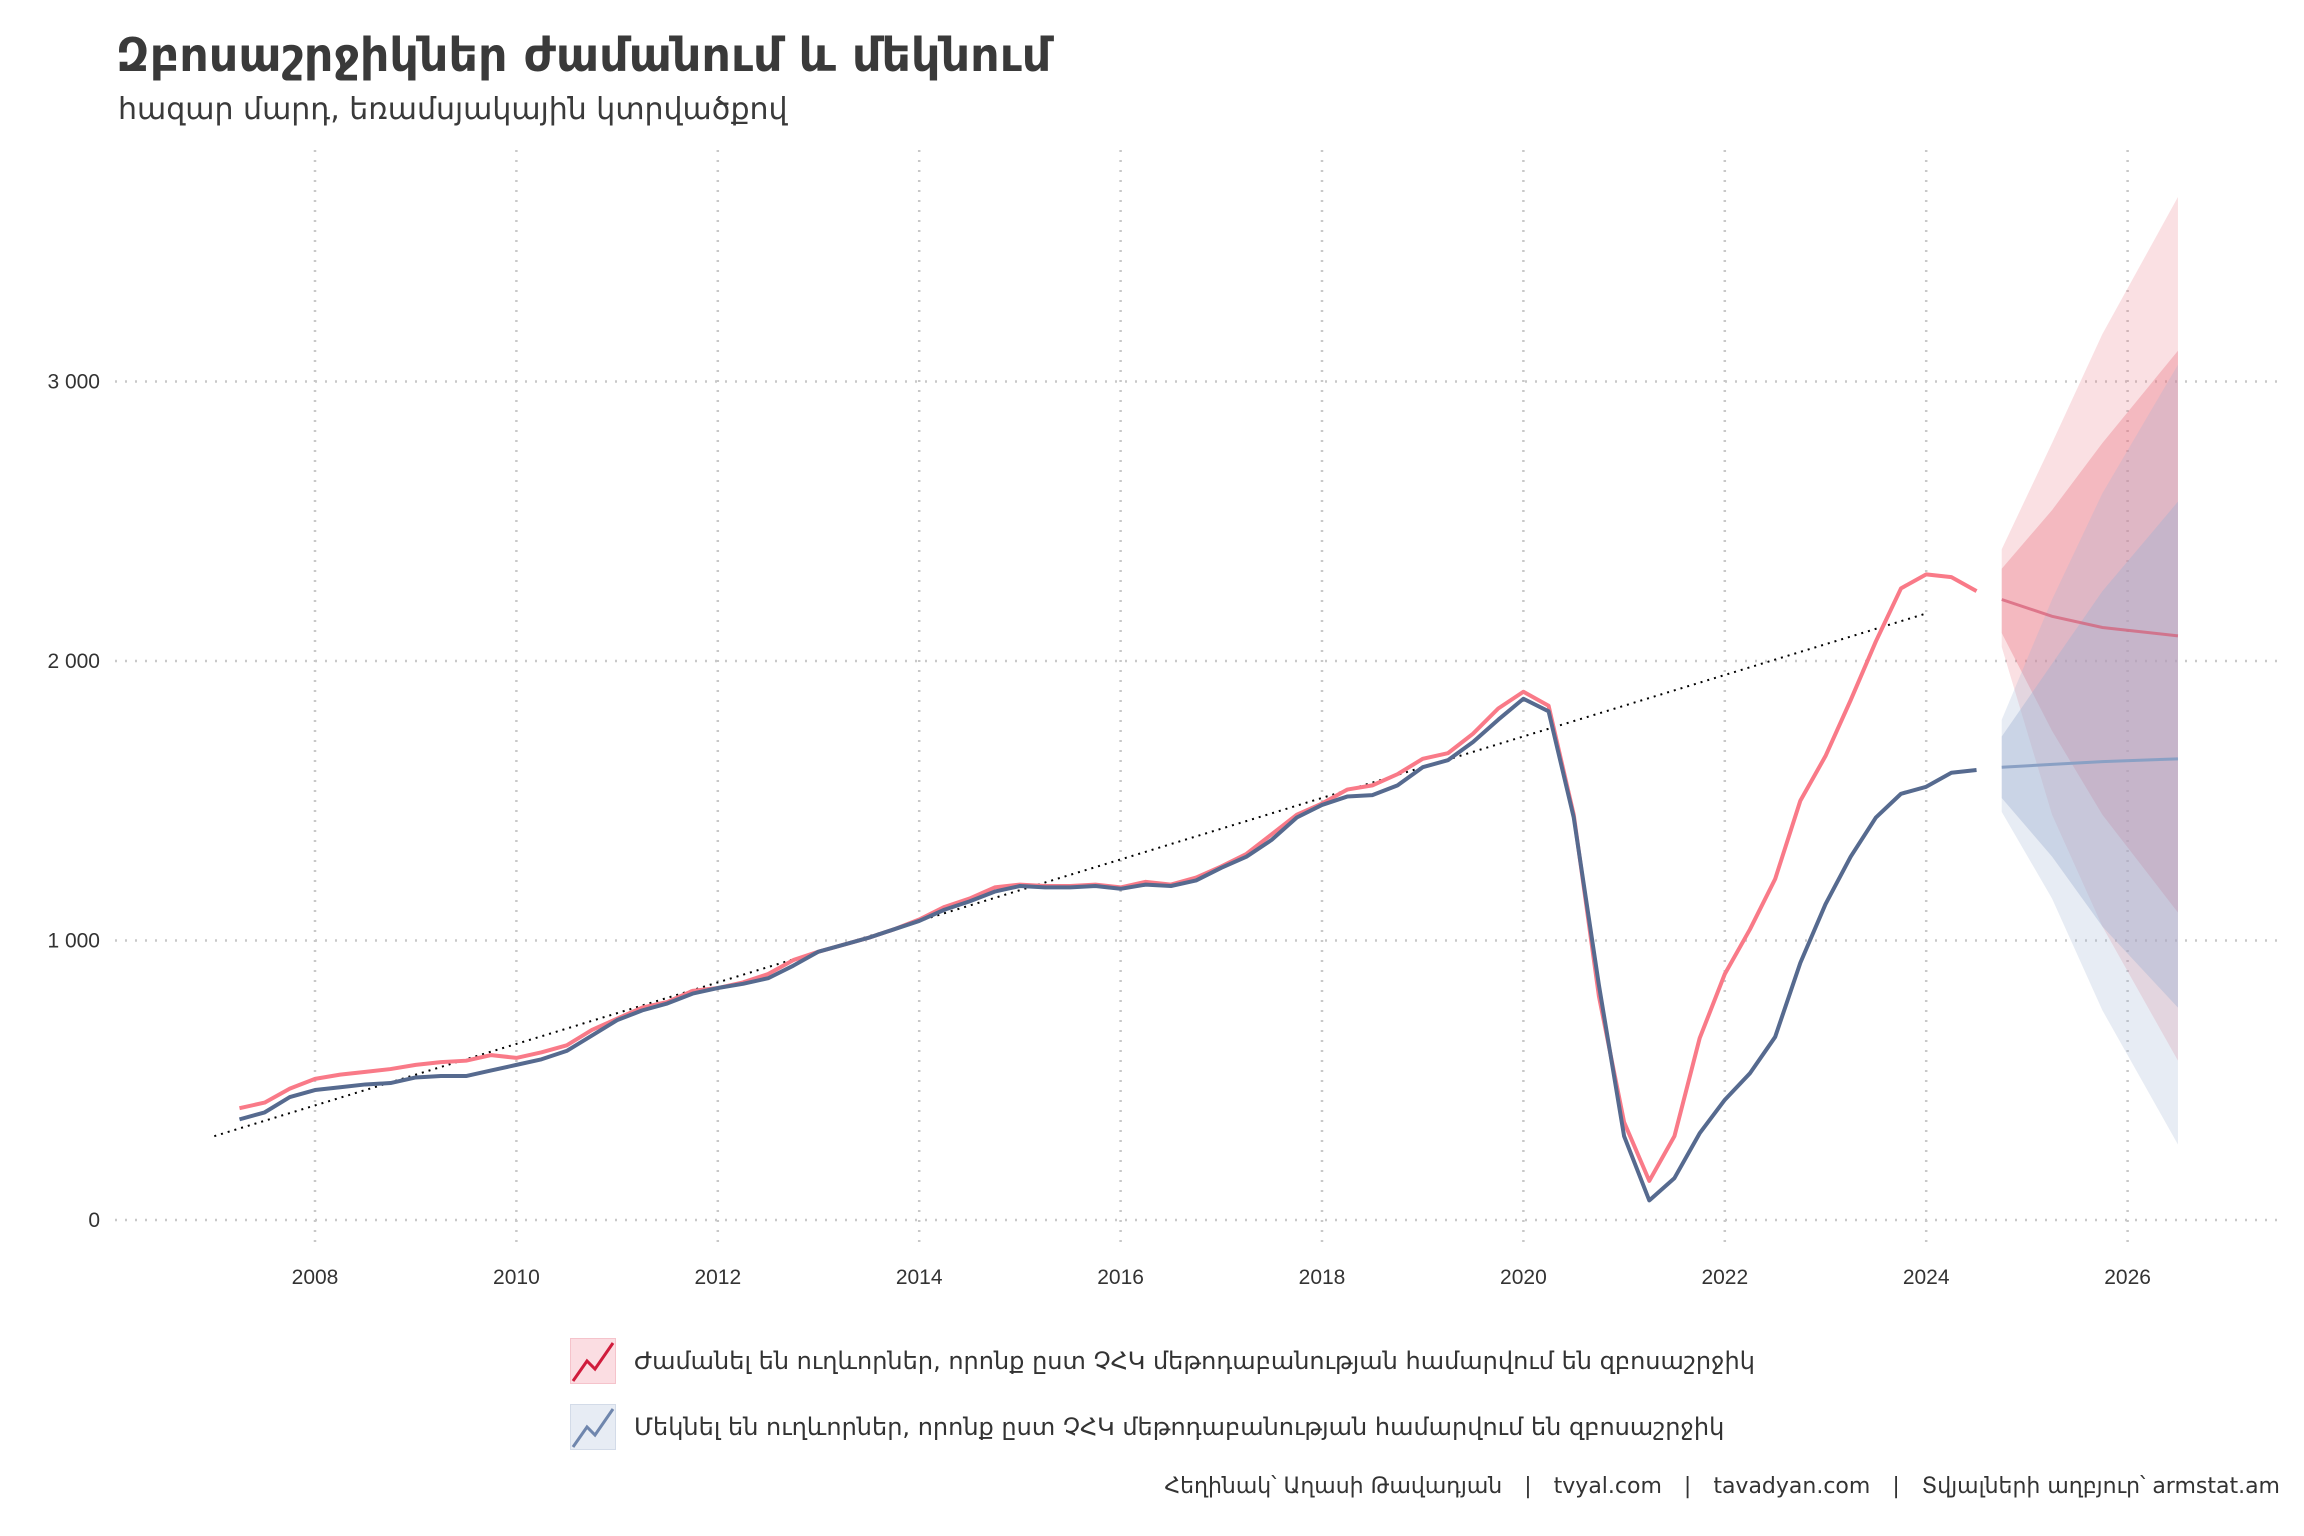  What do you see at coordinates (315, 1277) in the screenshot?
I see `x-tick-label: 2008` at bounding box center [315, 1277].